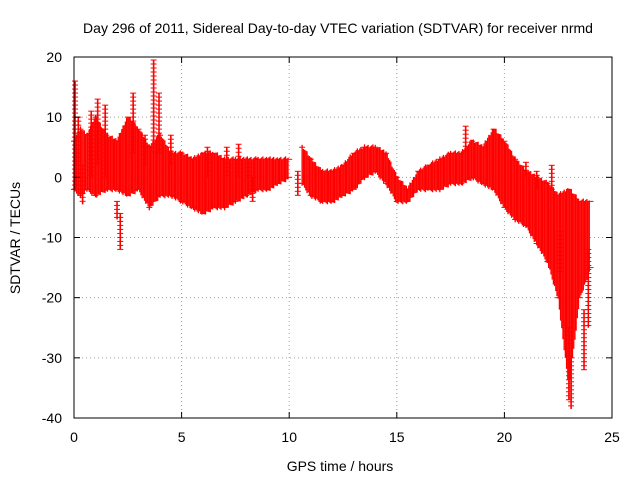 This screenshot has width=640, height=485. Describe the element at coordinates (52, 418) in the screenshot. I see `y-tick-label: -40` at that location.